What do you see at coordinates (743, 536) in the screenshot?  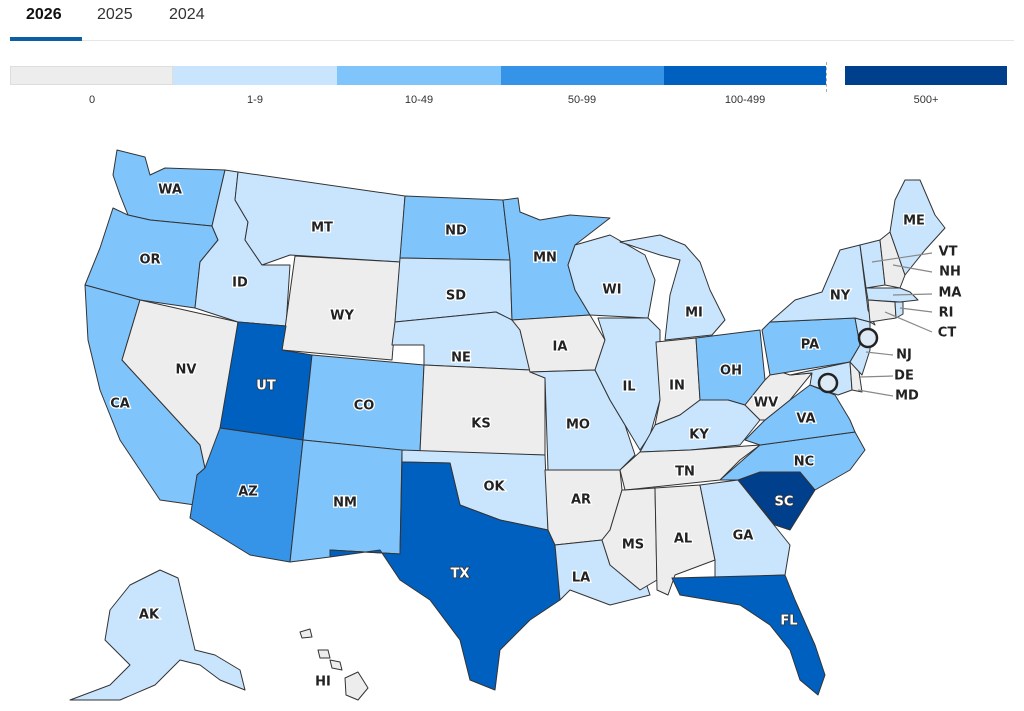 I see `state-label: GA` at bounding box center [743, 536].